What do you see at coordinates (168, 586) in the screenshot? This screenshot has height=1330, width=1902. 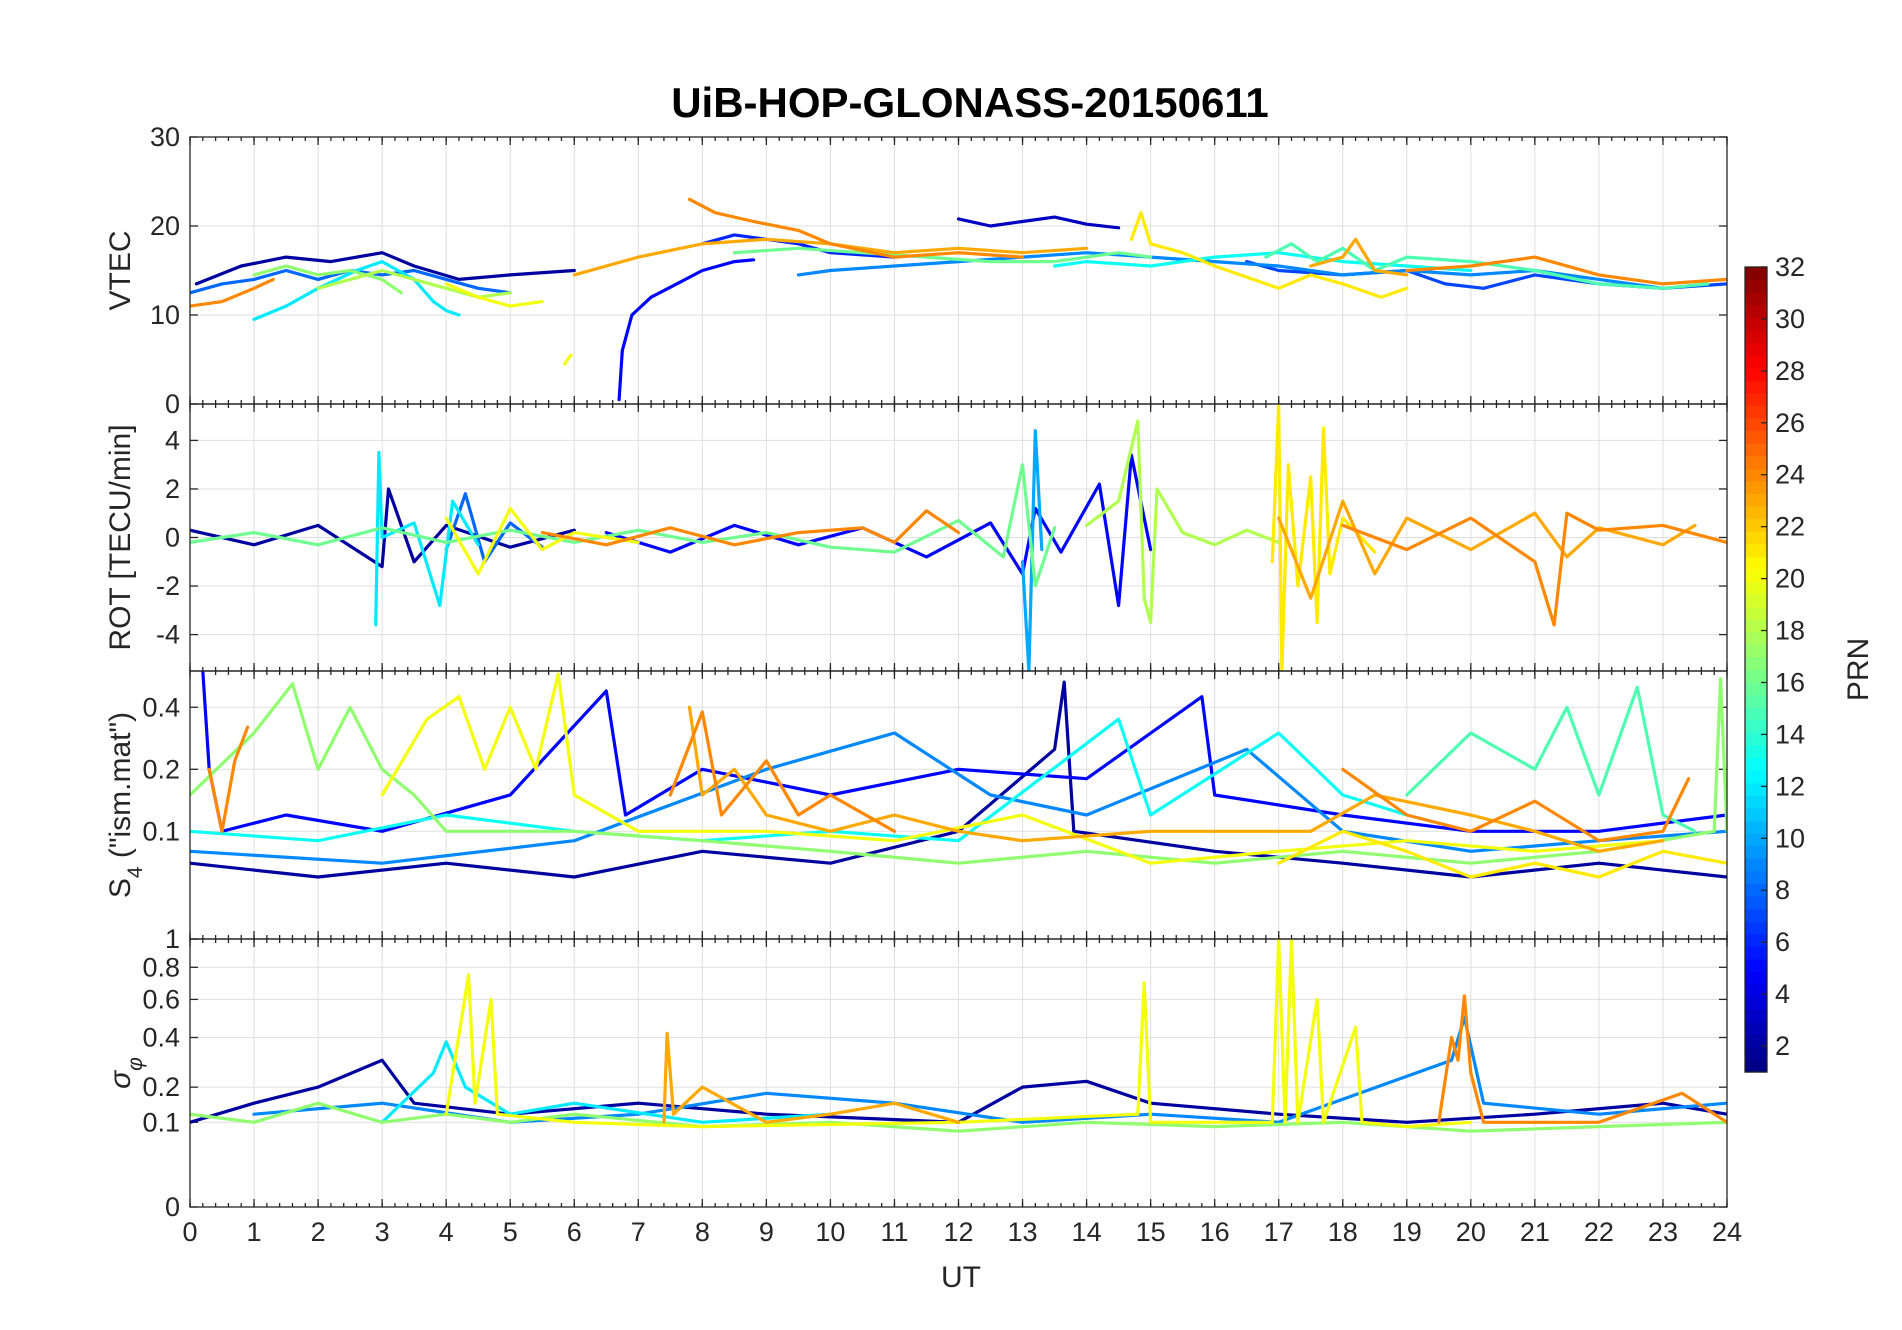 I see `y-tick-label: -2` at bounding box center [168, 586].